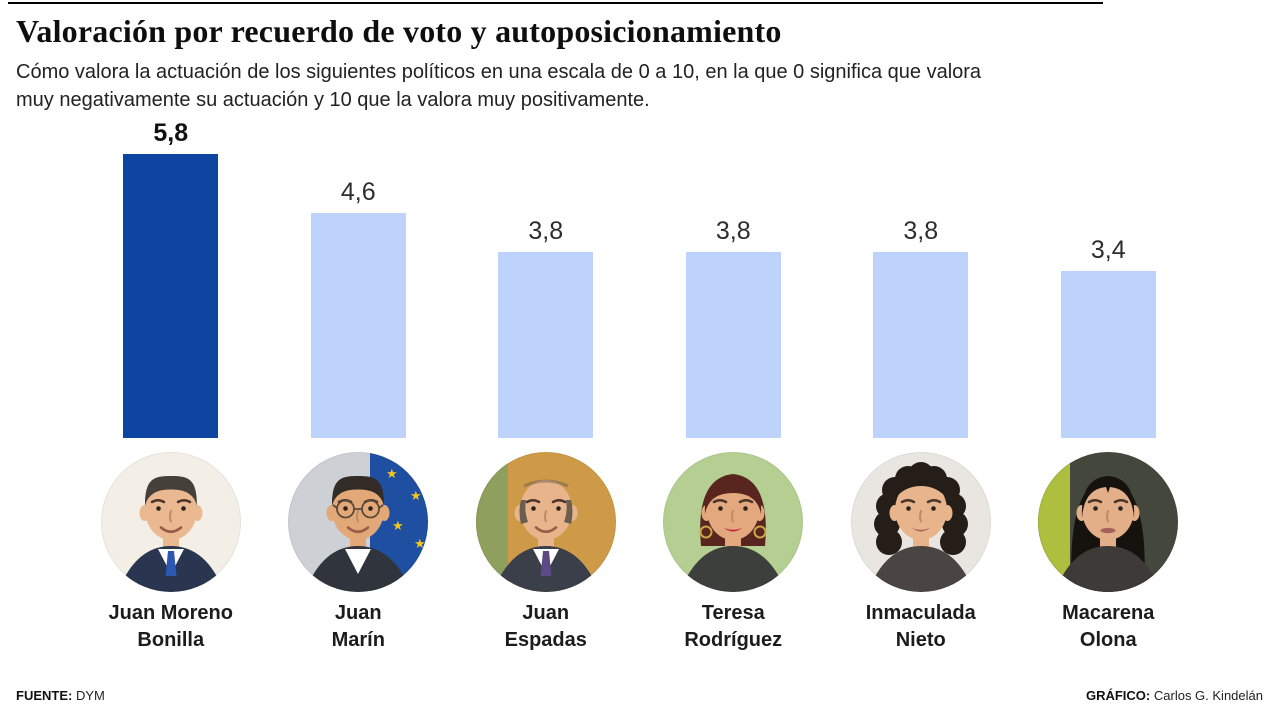 The height and width of the screenshot is (720, 1280). What do you see at coordinates (920, 640) in the screenshot?
I see `person-name-line: Nieto` at bounding box center [920, 640].